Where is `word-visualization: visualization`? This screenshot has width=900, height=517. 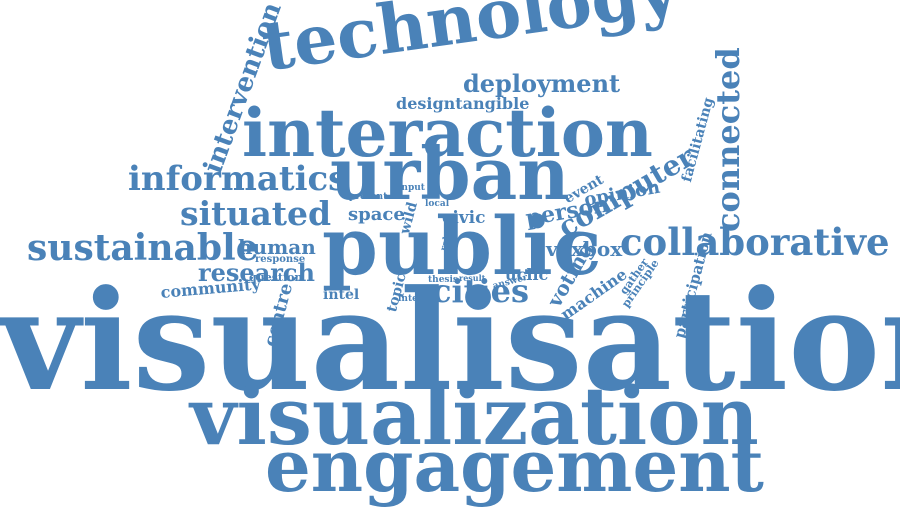 word-visualization: visualization is located at coordinates (474, 416).